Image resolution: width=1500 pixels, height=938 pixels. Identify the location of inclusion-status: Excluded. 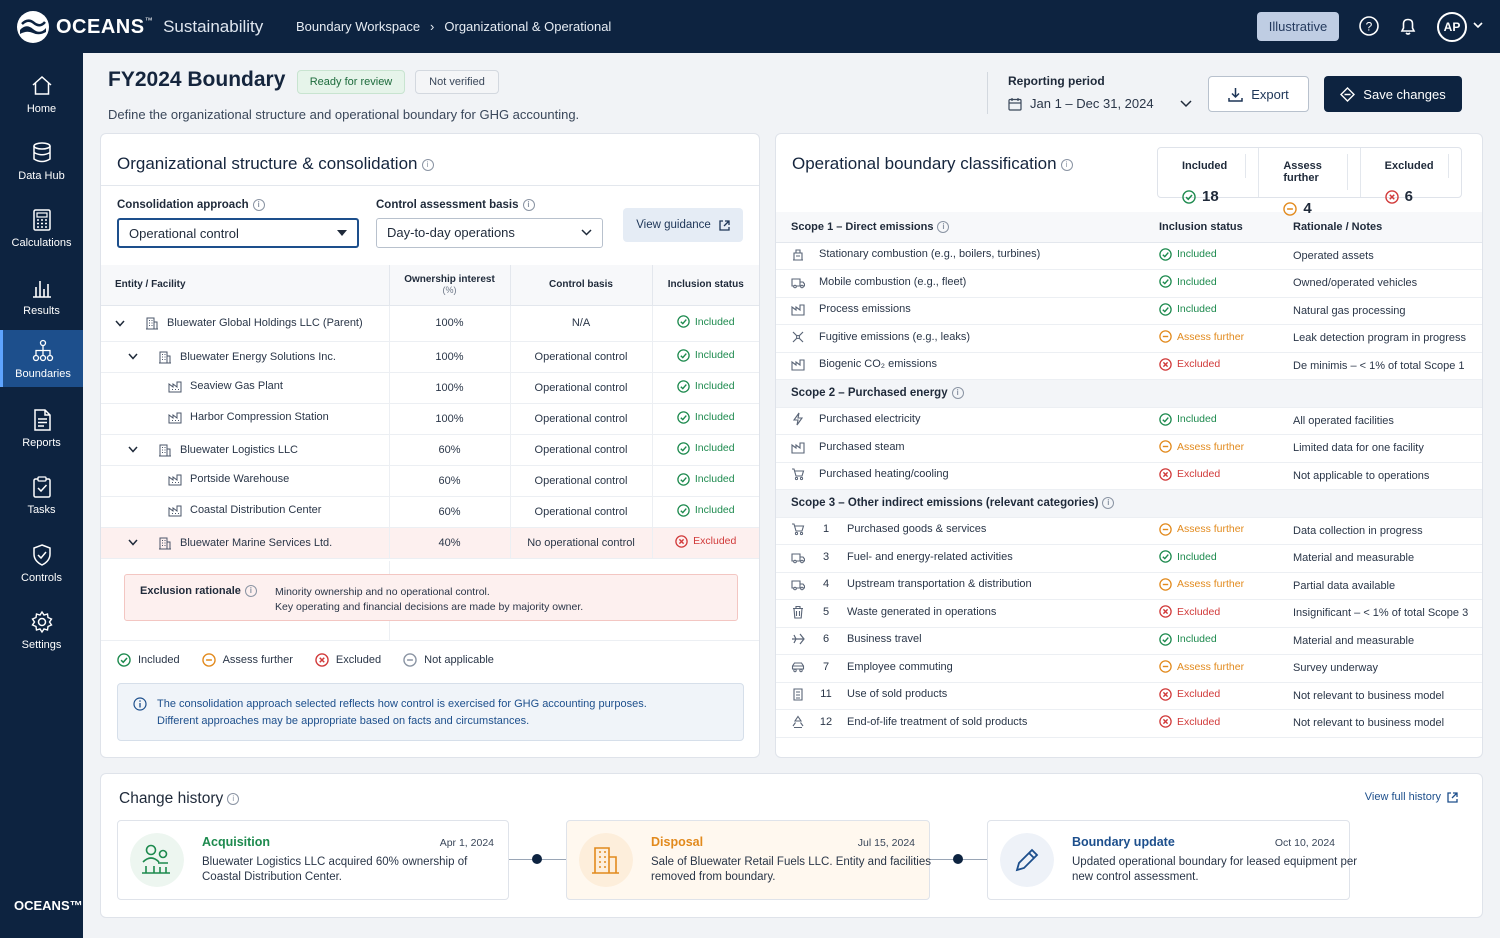
(1189, 474).